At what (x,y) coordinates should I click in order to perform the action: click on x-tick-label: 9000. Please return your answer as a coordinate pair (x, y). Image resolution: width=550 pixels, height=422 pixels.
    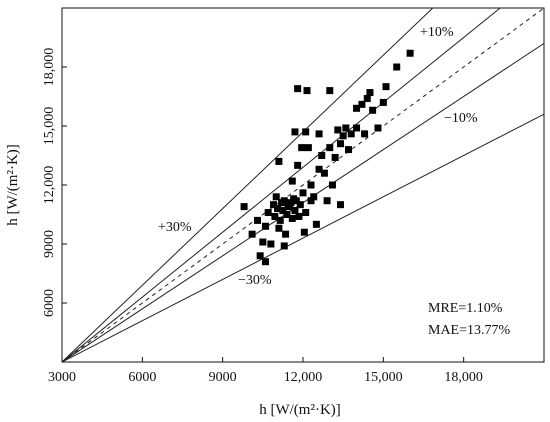
    Looking at the image, I should click on (223, 377).